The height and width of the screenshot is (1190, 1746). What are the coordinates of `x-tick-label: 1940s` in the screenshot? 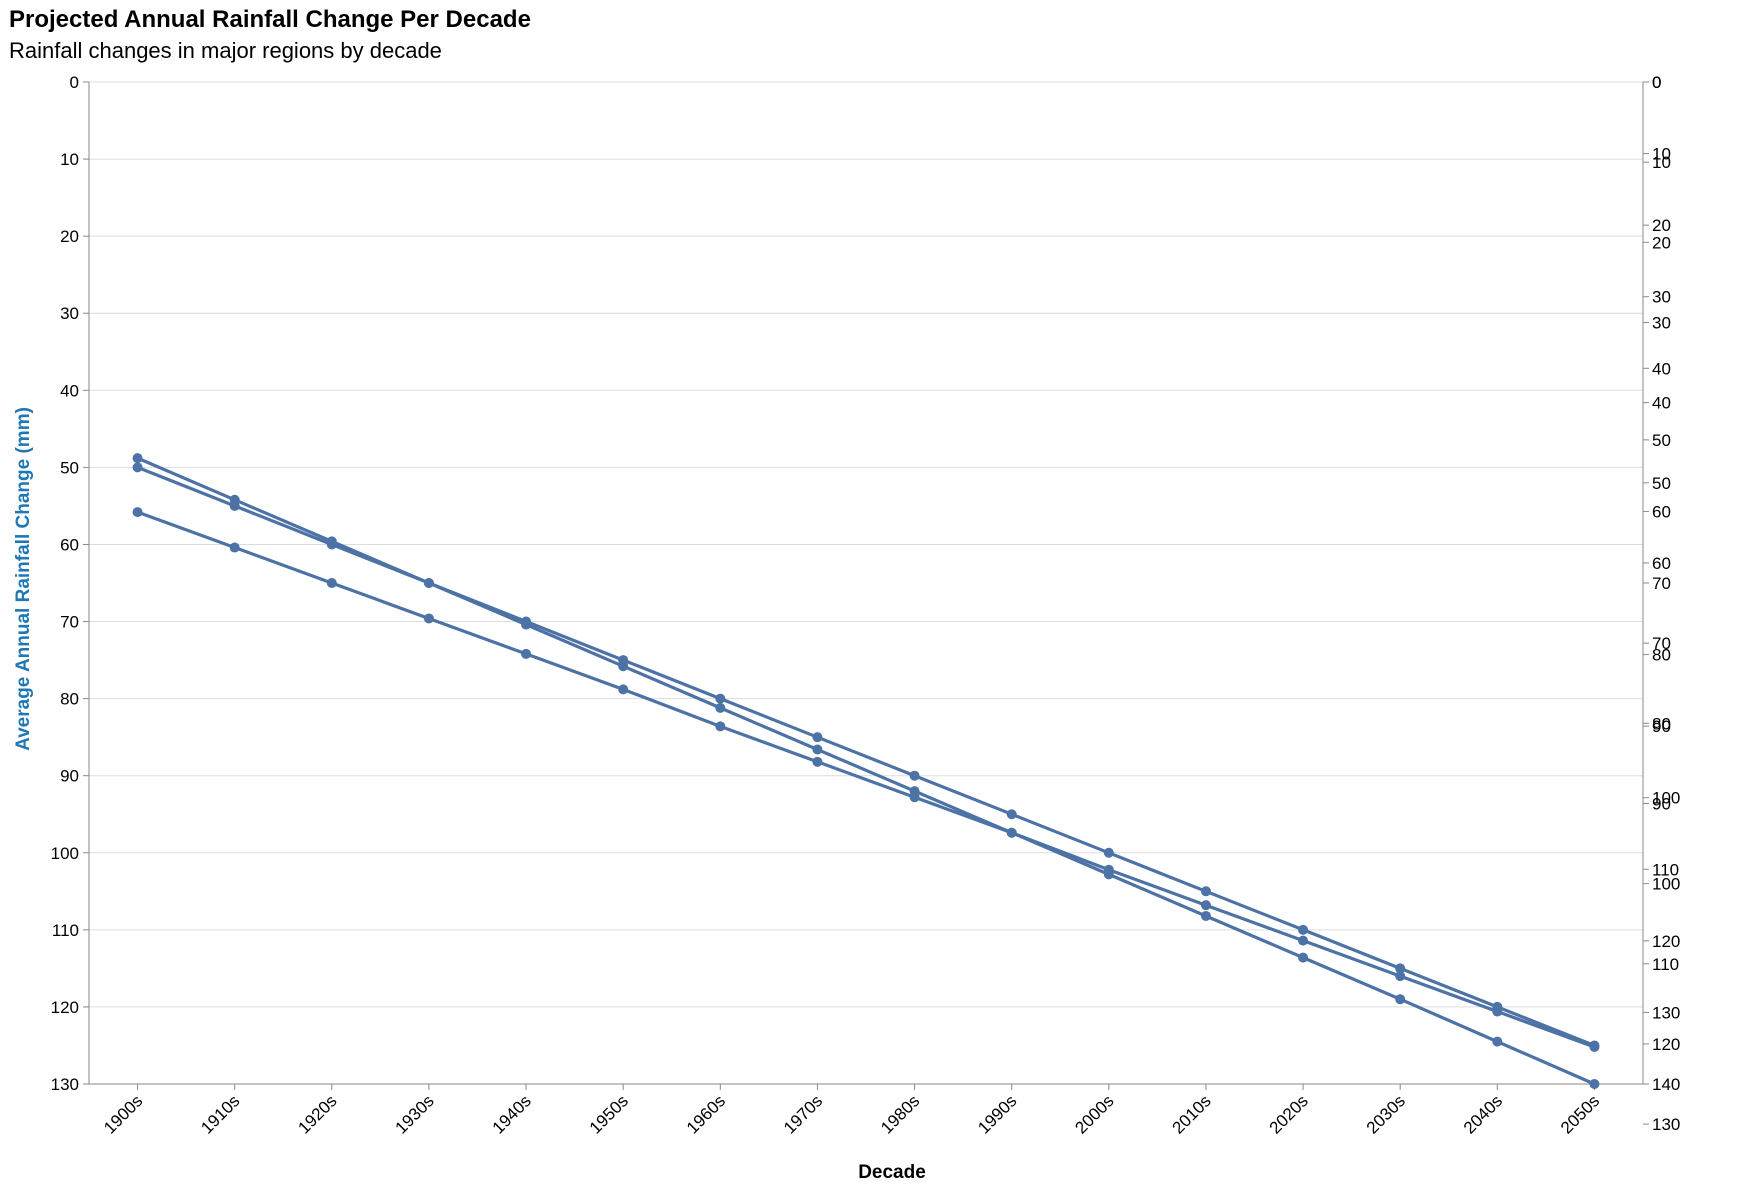 It's located at (512, 1114).